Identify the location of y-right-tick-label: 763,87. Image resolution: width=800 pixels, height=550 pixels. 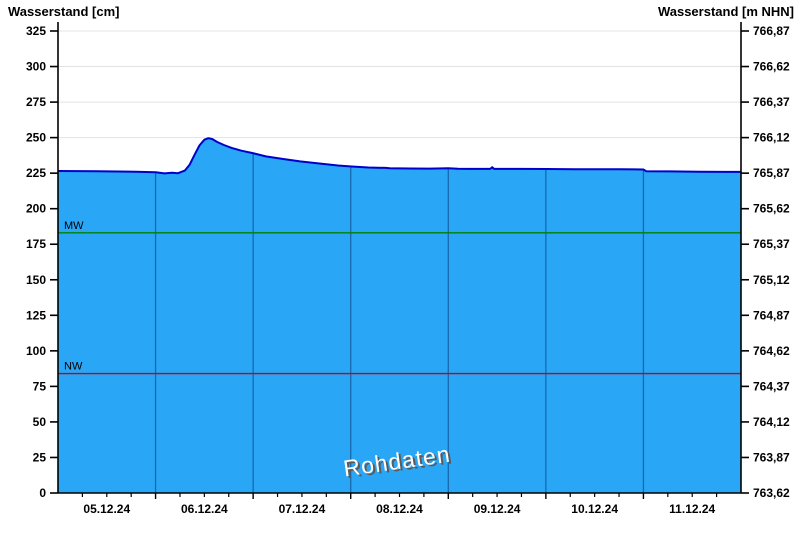
(771, 457).